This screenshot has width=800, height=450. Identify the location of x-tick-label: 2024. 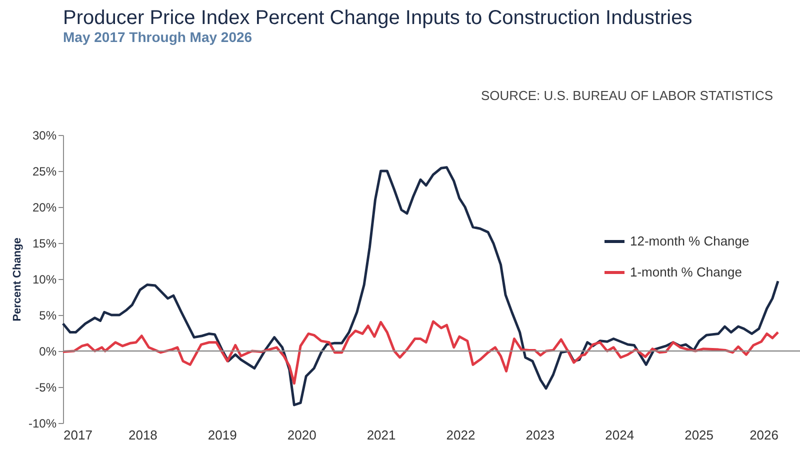
(619, 435).